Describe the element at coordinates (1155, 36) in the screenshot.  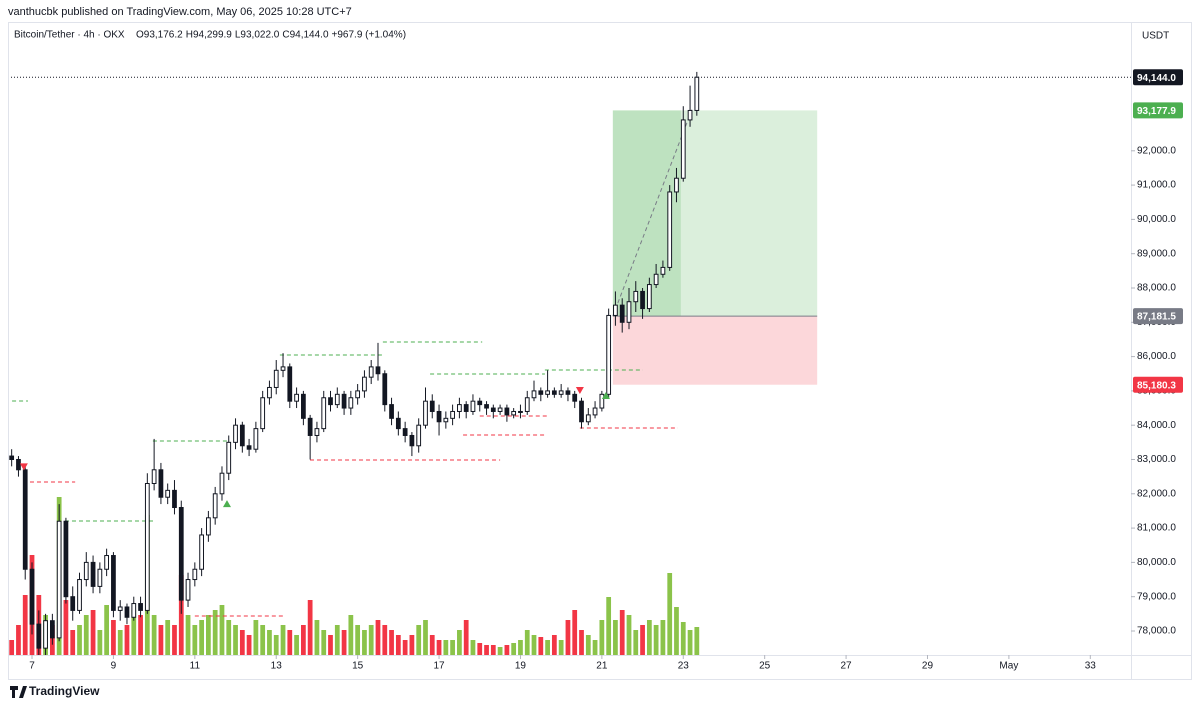
I see `currency: USDT` at that location.